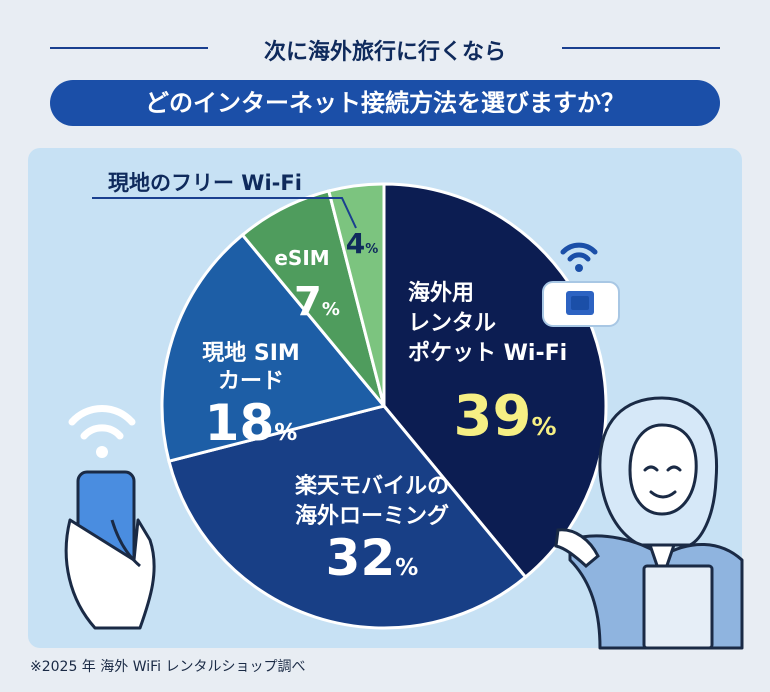  Describe the element at coordinates (649, 523) in the screenshot. I see `woman-illustration` at that location.